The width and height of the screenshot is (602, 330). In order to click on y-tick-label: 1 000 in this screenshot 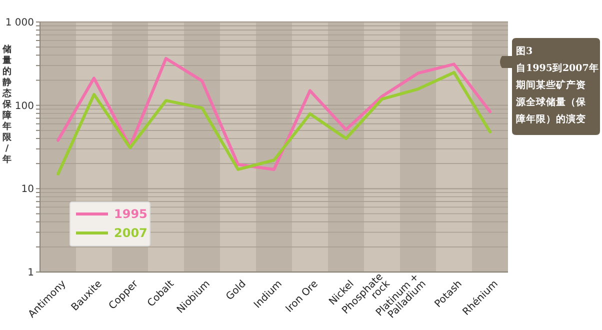, I will do `click(19, 23)`.